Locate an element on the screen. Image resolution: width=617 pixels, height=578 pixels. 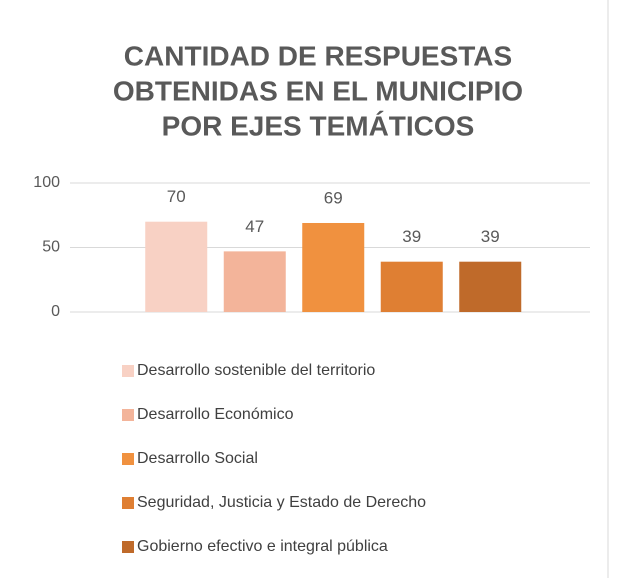
data-label: 70 is located at coordinates (176, 196).